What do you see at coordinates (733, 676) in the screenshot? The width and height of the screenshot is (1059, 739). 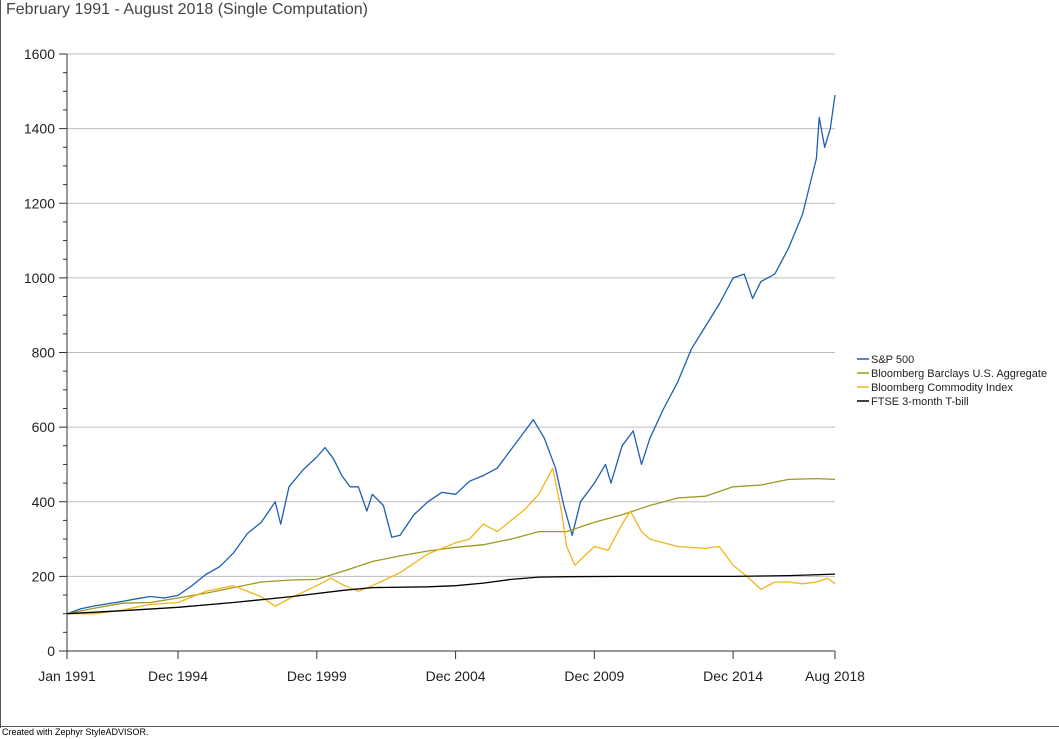 I see `x-tick-label: Dec 2014` at bounding box center [733, 676].